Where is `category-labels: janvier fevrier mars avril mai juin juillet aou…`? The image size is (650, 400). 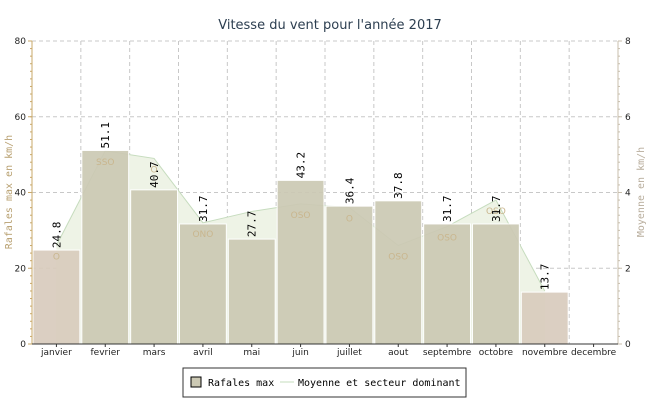 category-labels: janvier fevrier mars avril mai juin juillet aou… is located at coordinates (328, 351).